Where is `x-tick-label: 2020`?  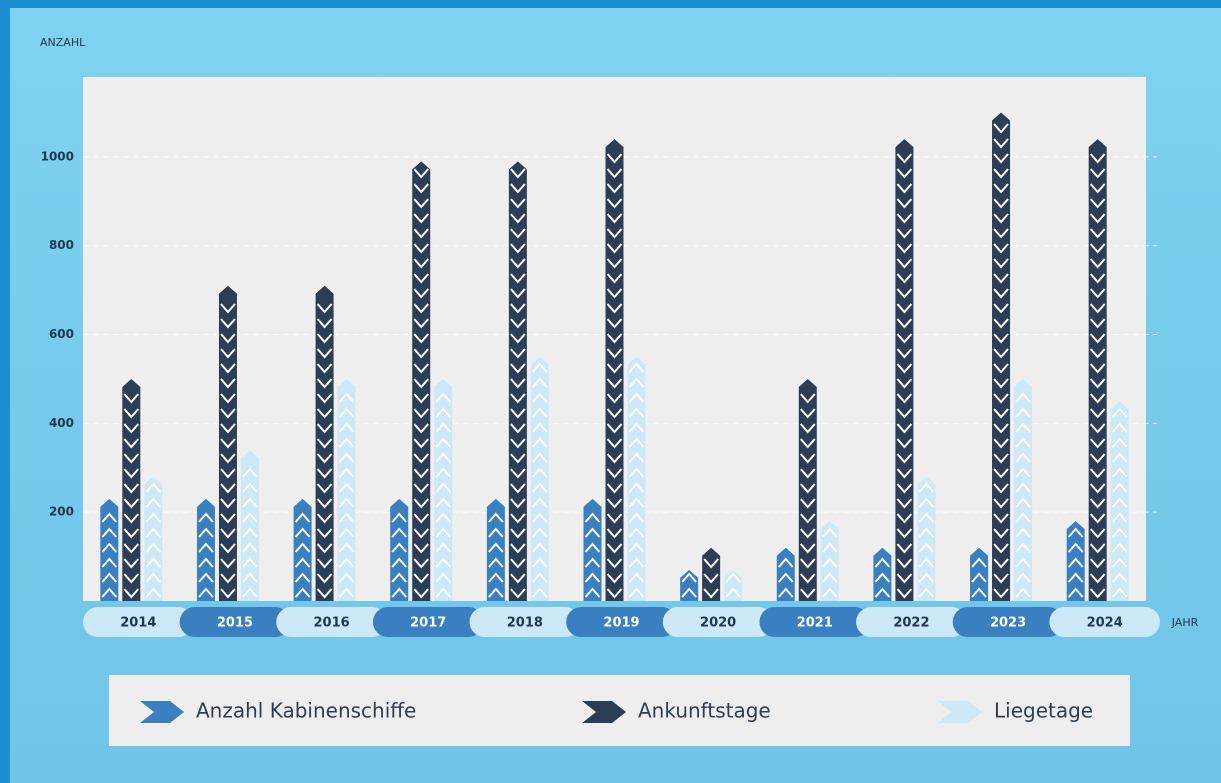
x-tick-label: 2020 is located at coordinates (718, 623).